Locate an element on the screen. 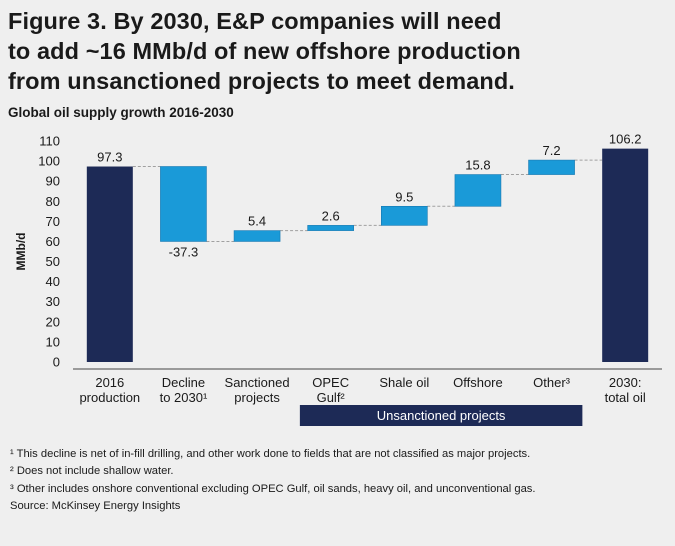  y-tick-label: 90 is located at coordinates (53, 181).